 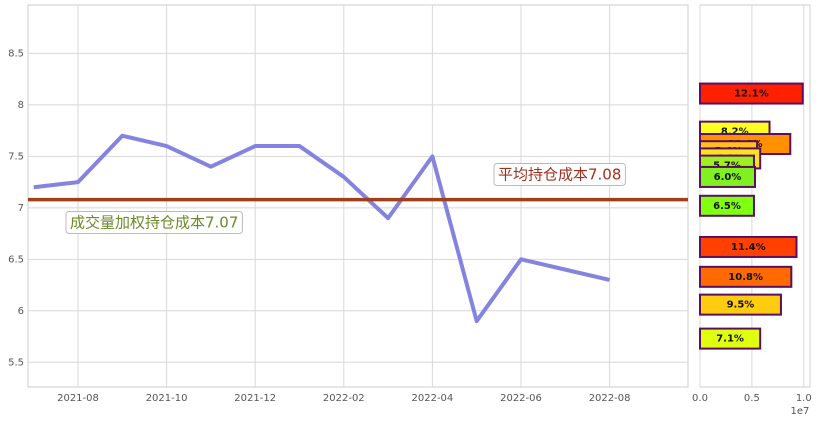 What do you see at coordinates (167, 398) in the screenshot?
I see `x-tick-label: 2021-10` at bounding box center [167, 398].